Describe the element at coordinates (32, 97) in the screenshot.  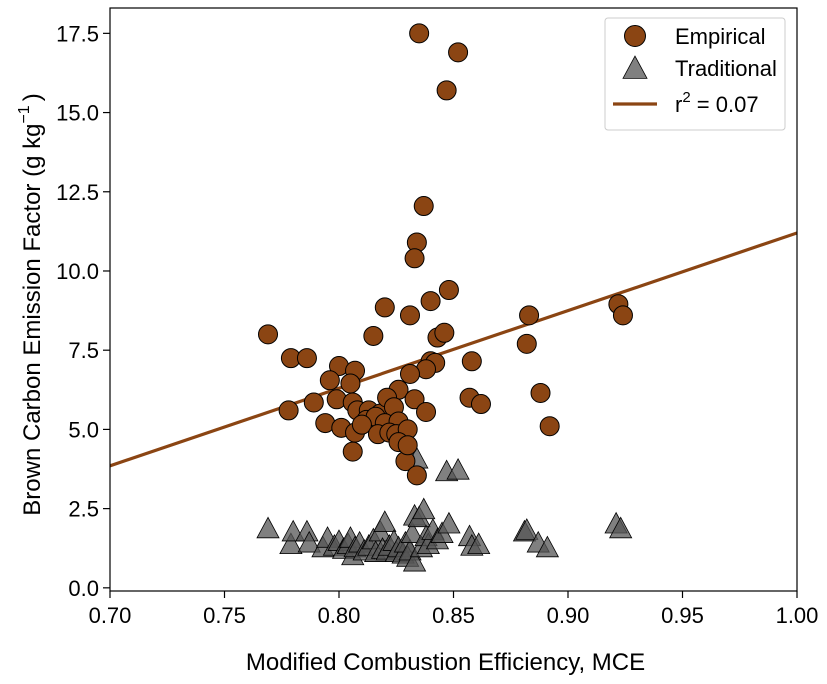
I see `y-axis-title-close: )` at that location.